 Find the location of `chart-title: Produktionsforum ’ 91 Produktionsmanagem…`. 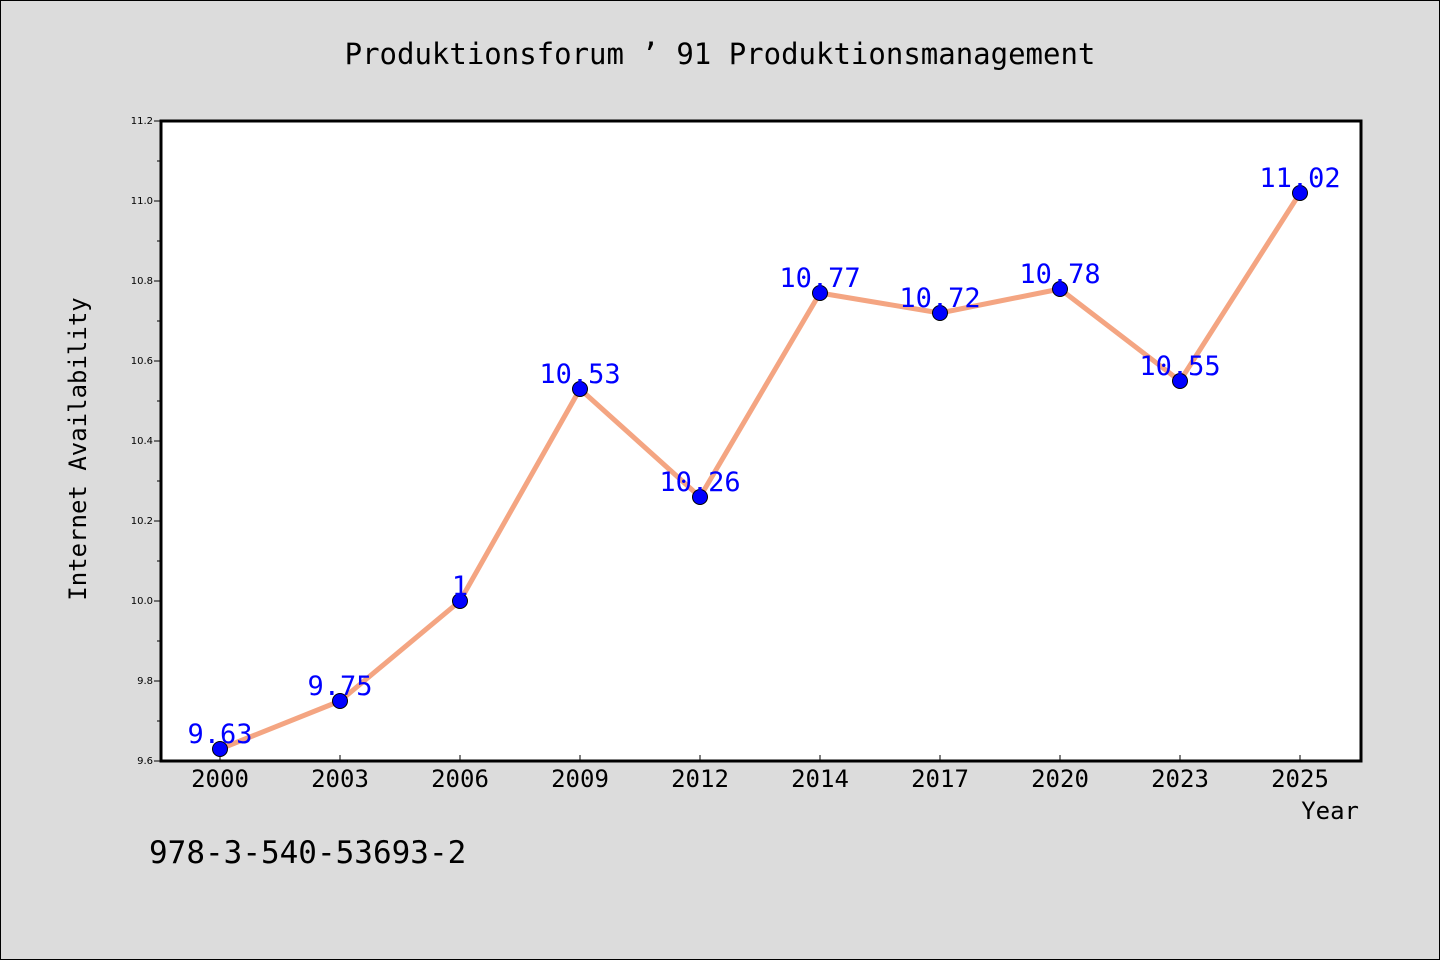

chart-title: Produktionsforum ’ 91 Produktionsmanagem… is located at coordinates (720, 54).